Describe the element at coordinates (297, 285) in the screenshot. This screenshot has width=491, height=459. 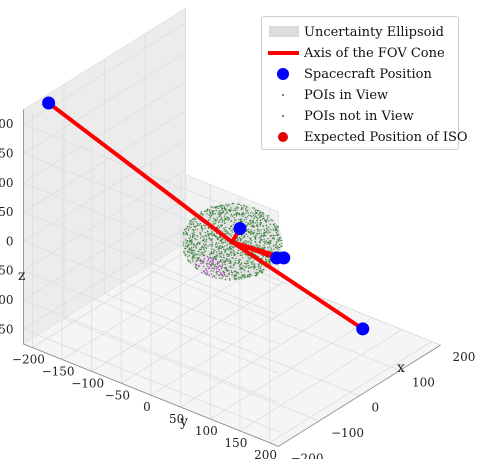
I see `fov-axis-line` at that location.